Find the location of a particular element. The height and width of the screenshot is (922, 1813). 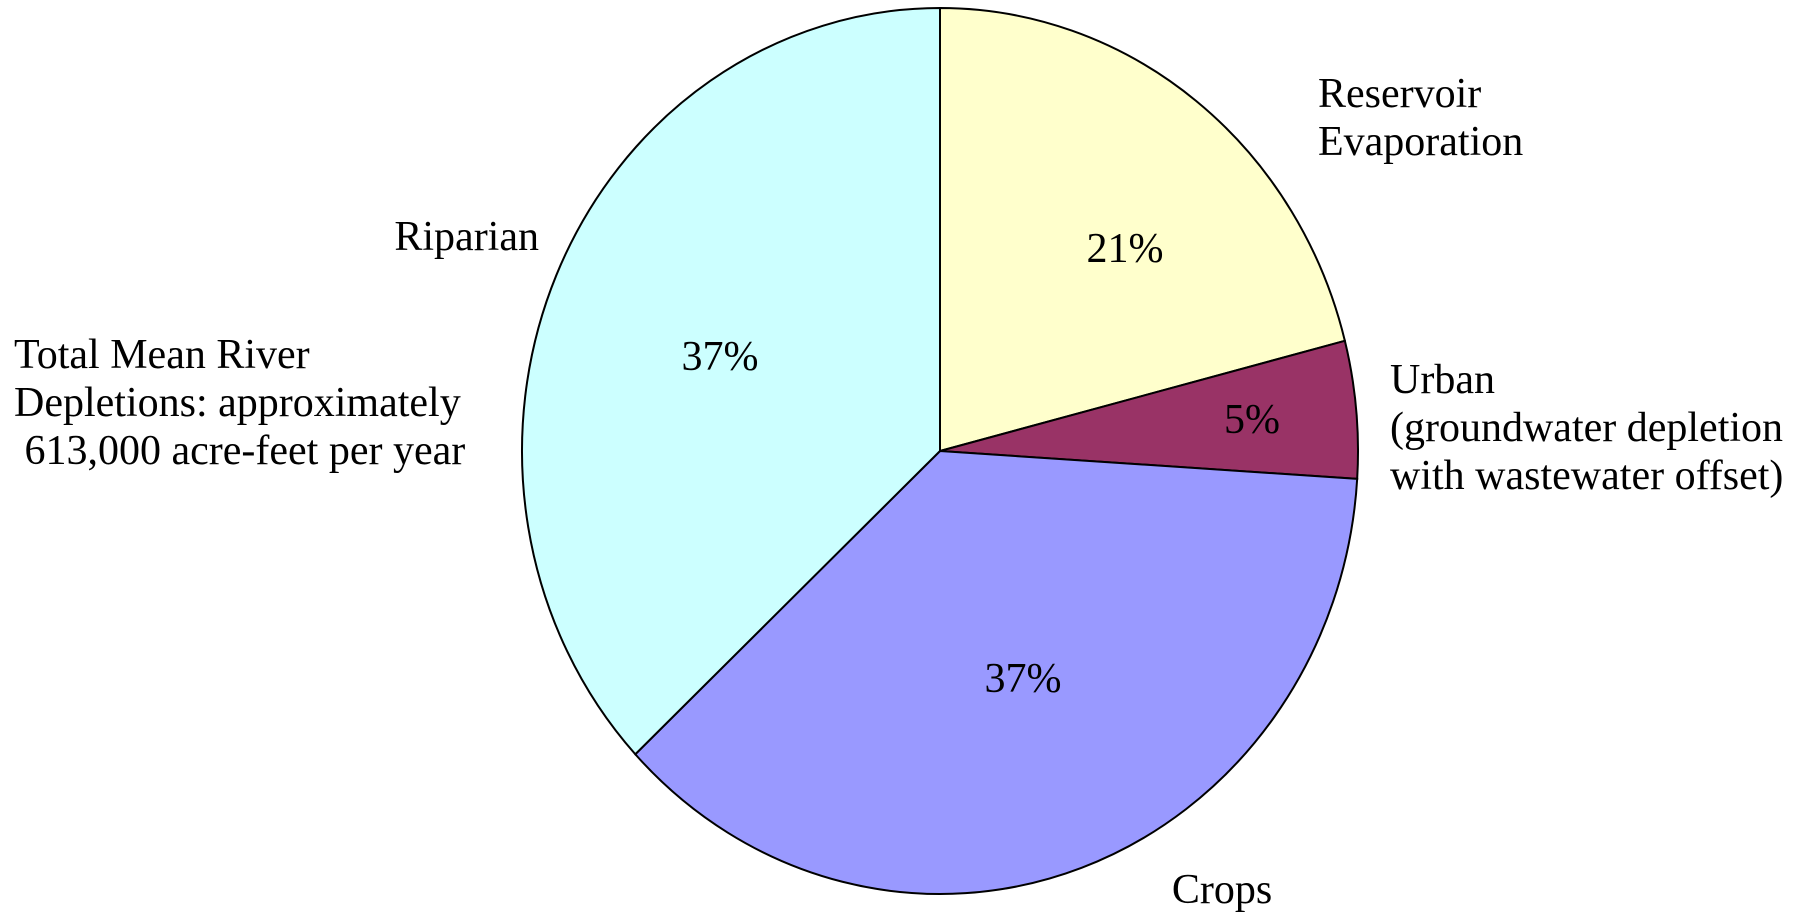

slice-category-label-reservoir: Reservoir Evaporation is located at coordinates (1420, 118).